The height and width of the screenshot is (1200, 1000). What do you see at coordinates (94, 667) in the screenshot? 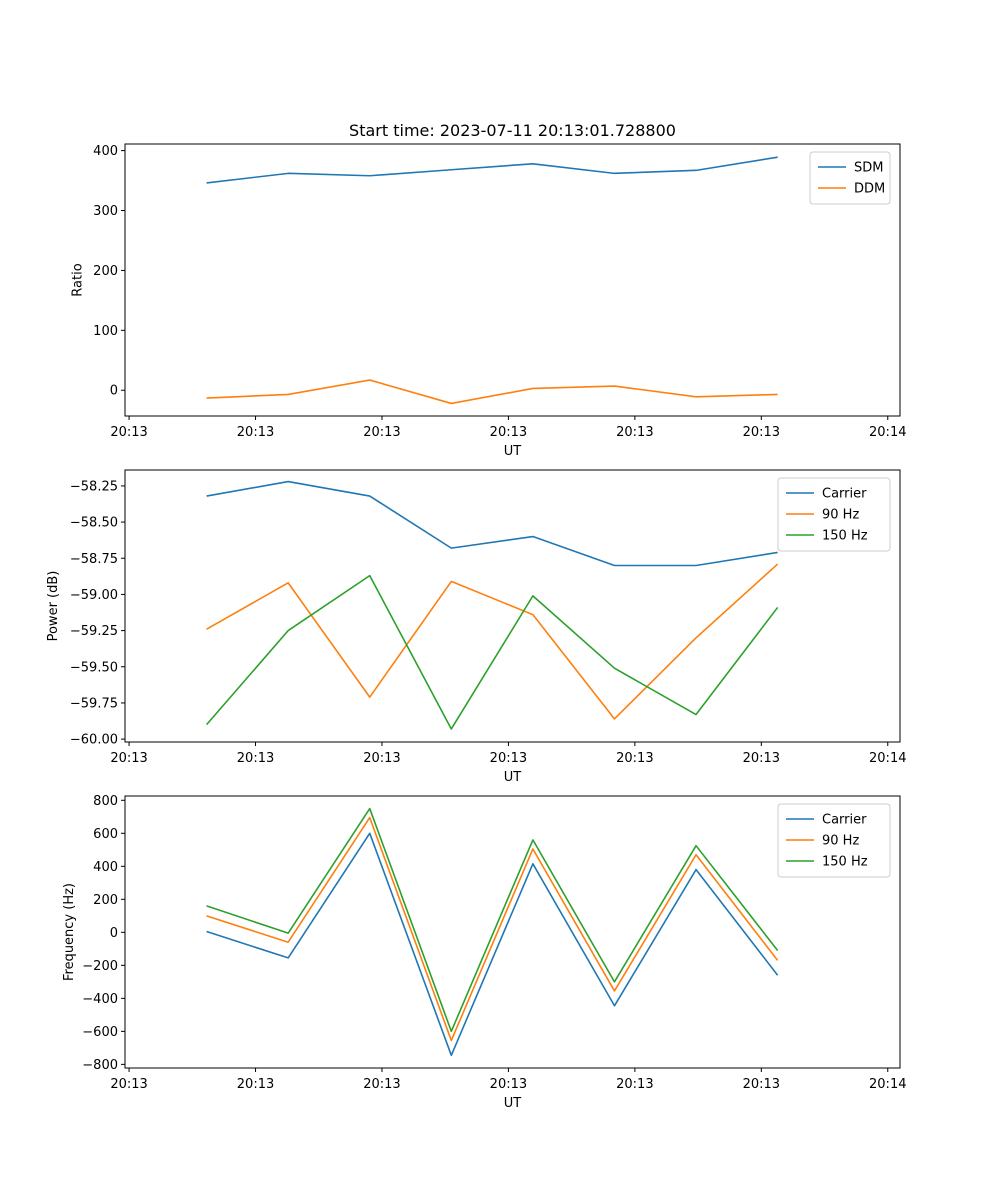
I see `y-tick-label: −59.50` at bounding box center [94, 667].